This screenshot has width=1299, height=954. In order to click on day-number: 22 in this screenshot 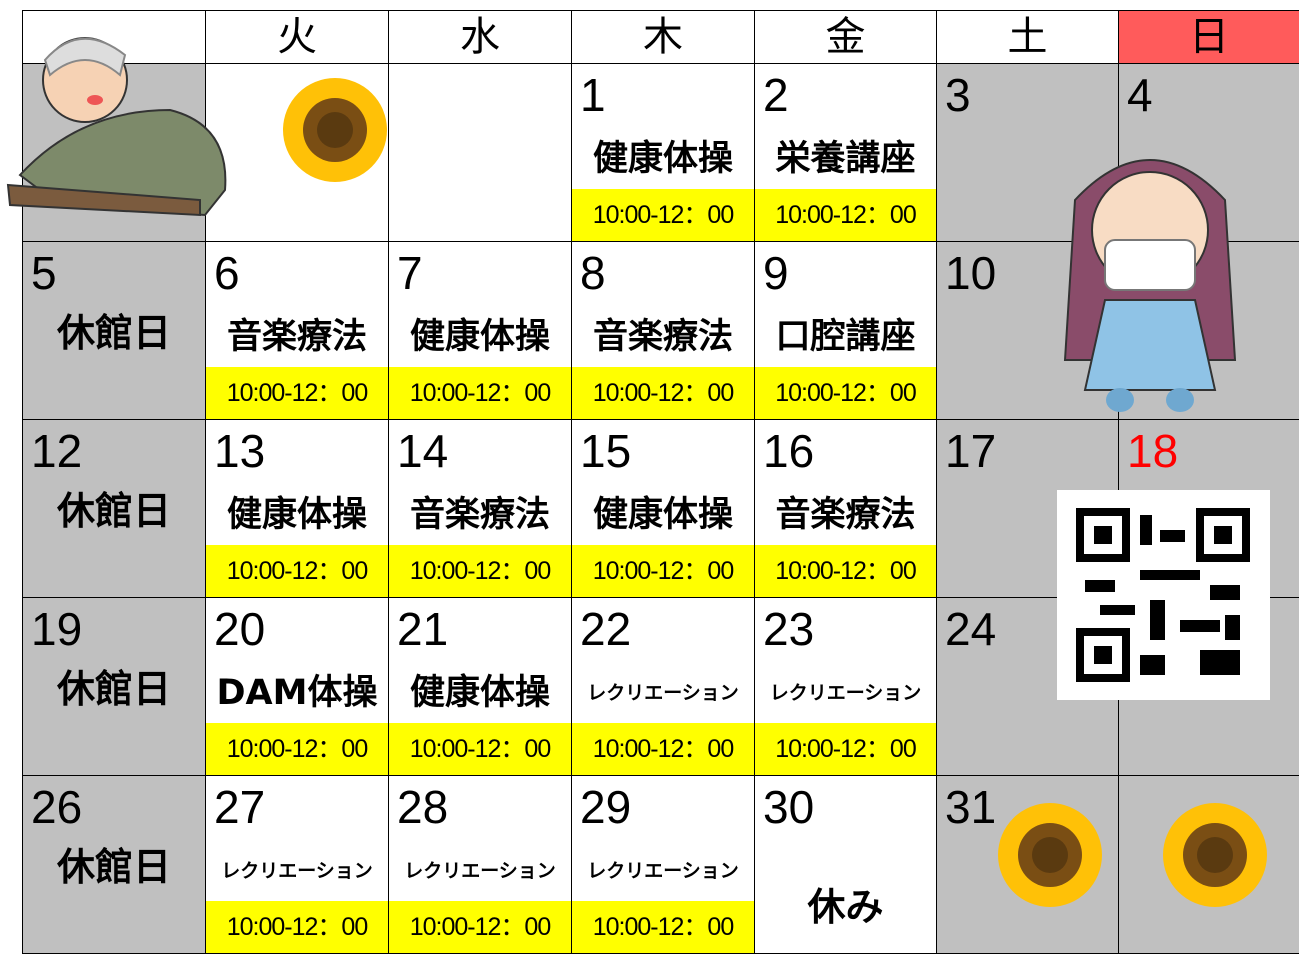, I will do `click(606, 629)`.